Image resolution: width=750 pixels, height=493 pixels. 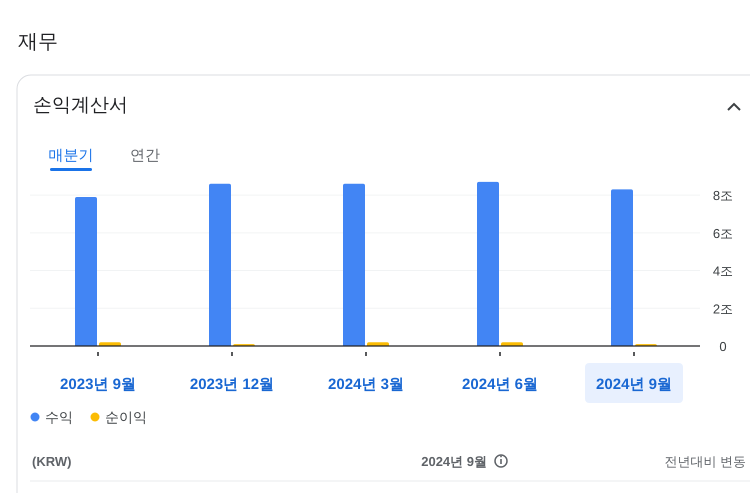 I want to click on x-tick-label: 2024년 3월, so click(x=366, y=384).